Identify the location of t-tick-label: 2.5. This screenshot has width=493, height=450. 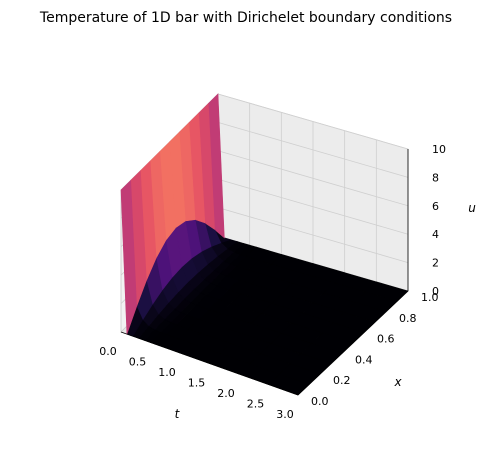
(256, 404).